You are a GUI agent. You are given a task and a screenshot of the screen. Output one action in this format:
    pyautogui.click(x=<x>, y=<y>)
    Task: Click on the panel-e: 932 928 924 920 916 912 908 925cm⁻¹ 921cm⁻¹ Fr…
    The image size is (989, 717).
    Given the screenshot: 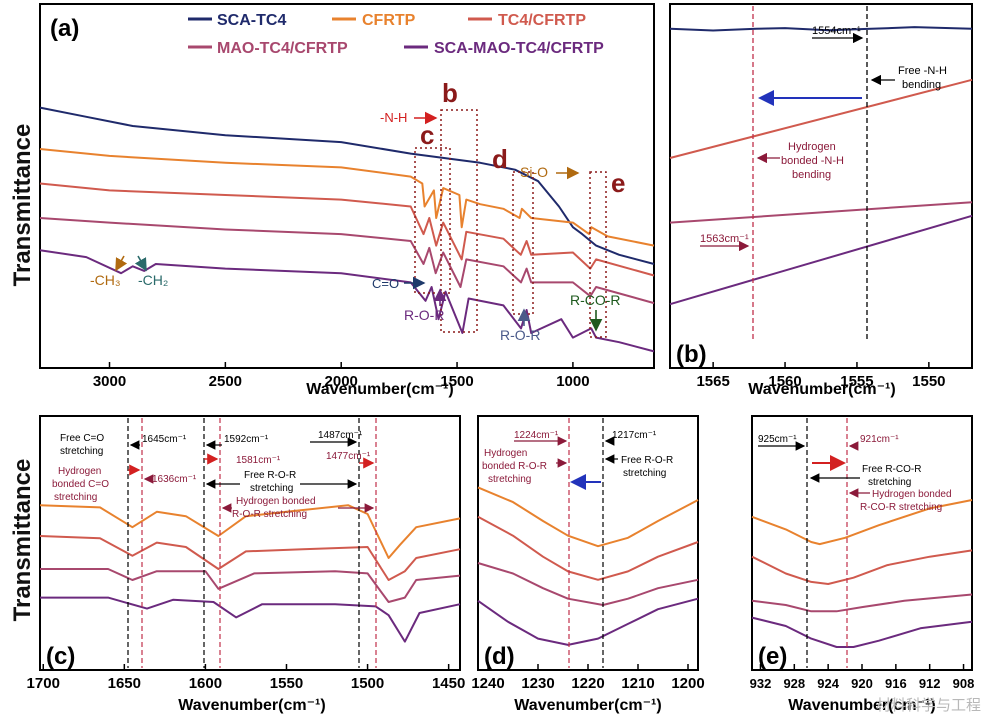 What is the action you would take?
    pyautogui.click(x=862, y=564)
    